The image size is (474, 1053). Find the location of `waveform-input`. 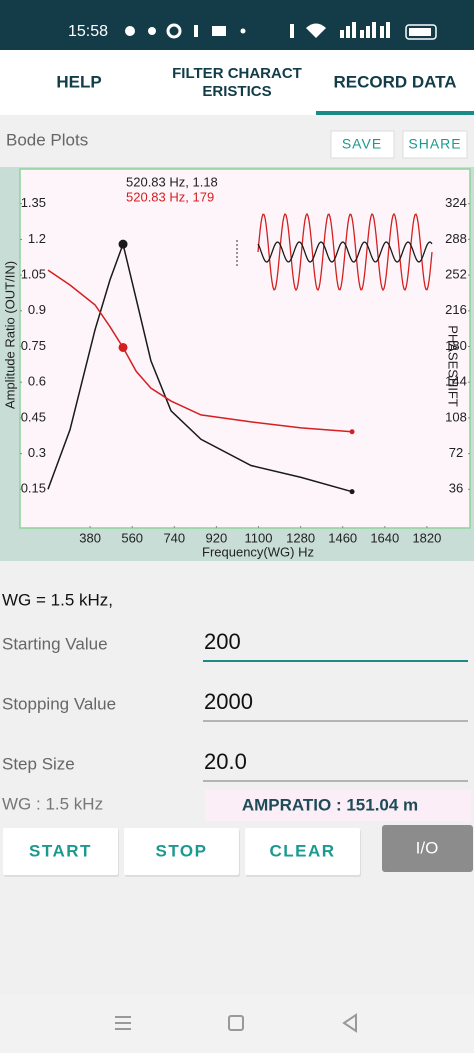

waveform-input is located at coordinates (345, 252).